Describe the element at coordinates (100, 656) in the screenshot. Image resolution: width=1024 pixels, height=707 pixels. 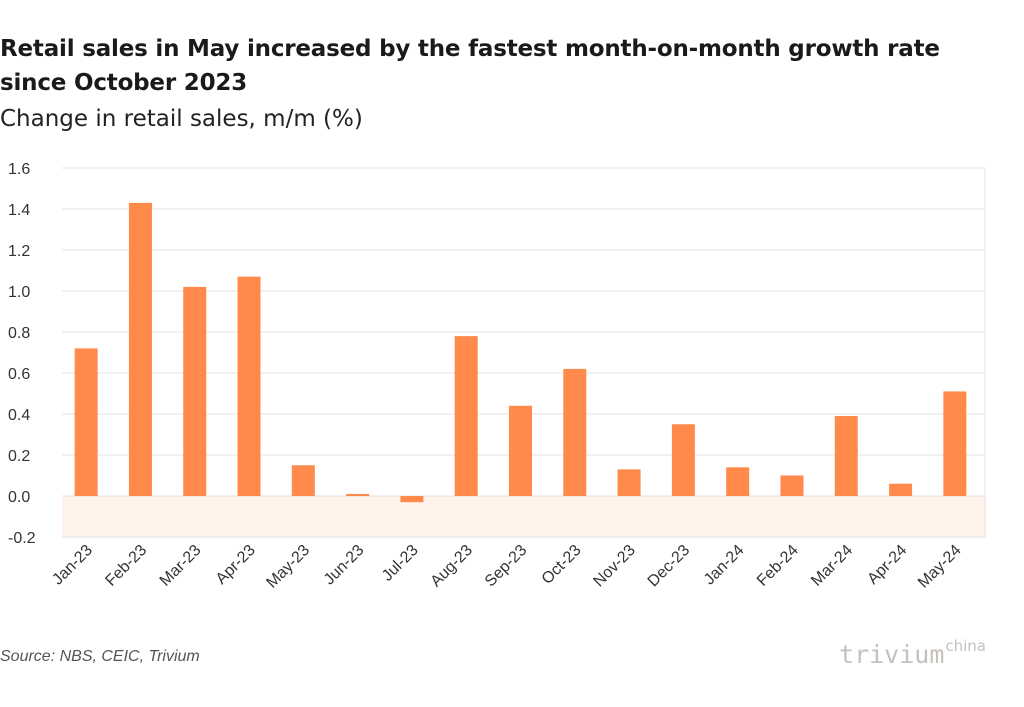
I see `source-note: Source: NBS, CEIC, Trivium` at that location.